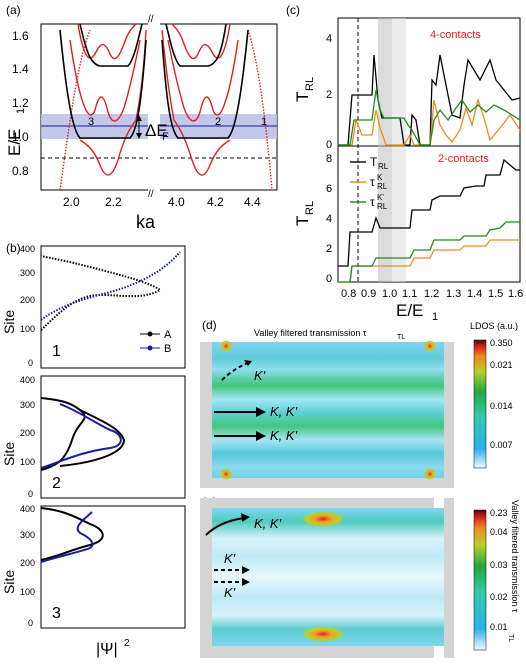  Describe the element at coordinates (293, 10) in the screenshot. I see `panel-c-label: (c)` at that location.